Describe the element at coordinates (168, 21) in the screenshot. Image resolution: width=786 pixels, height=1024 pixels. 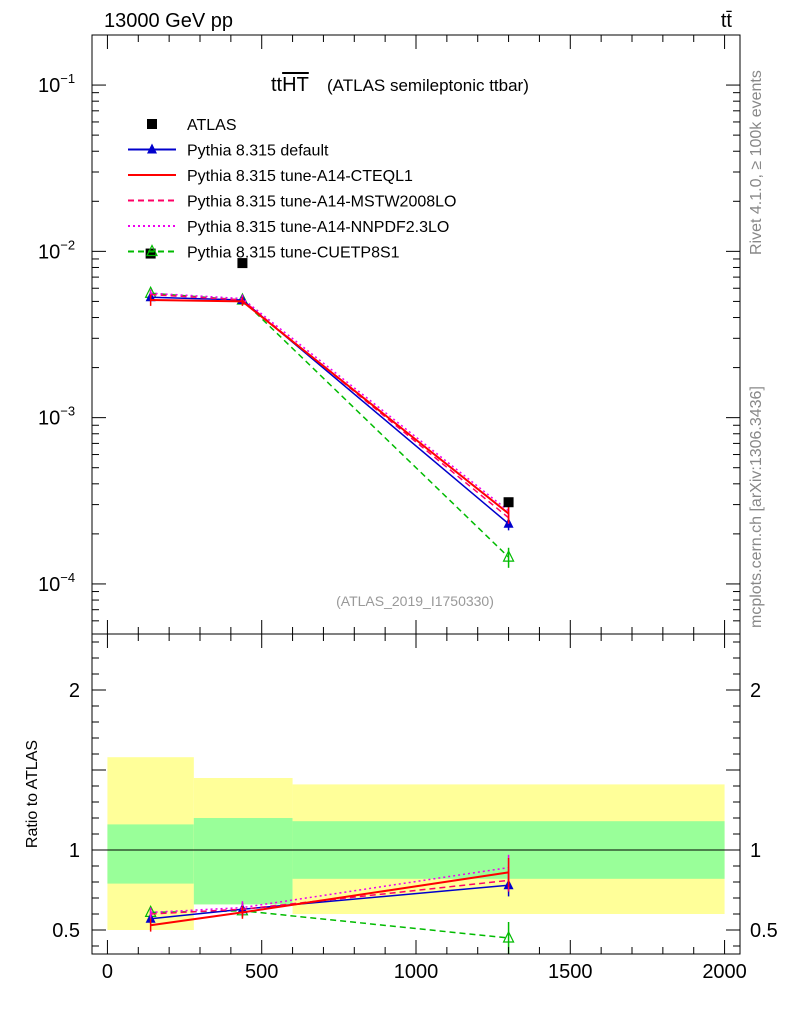
I see `energy-label: 13000 GeV pp` at that location.